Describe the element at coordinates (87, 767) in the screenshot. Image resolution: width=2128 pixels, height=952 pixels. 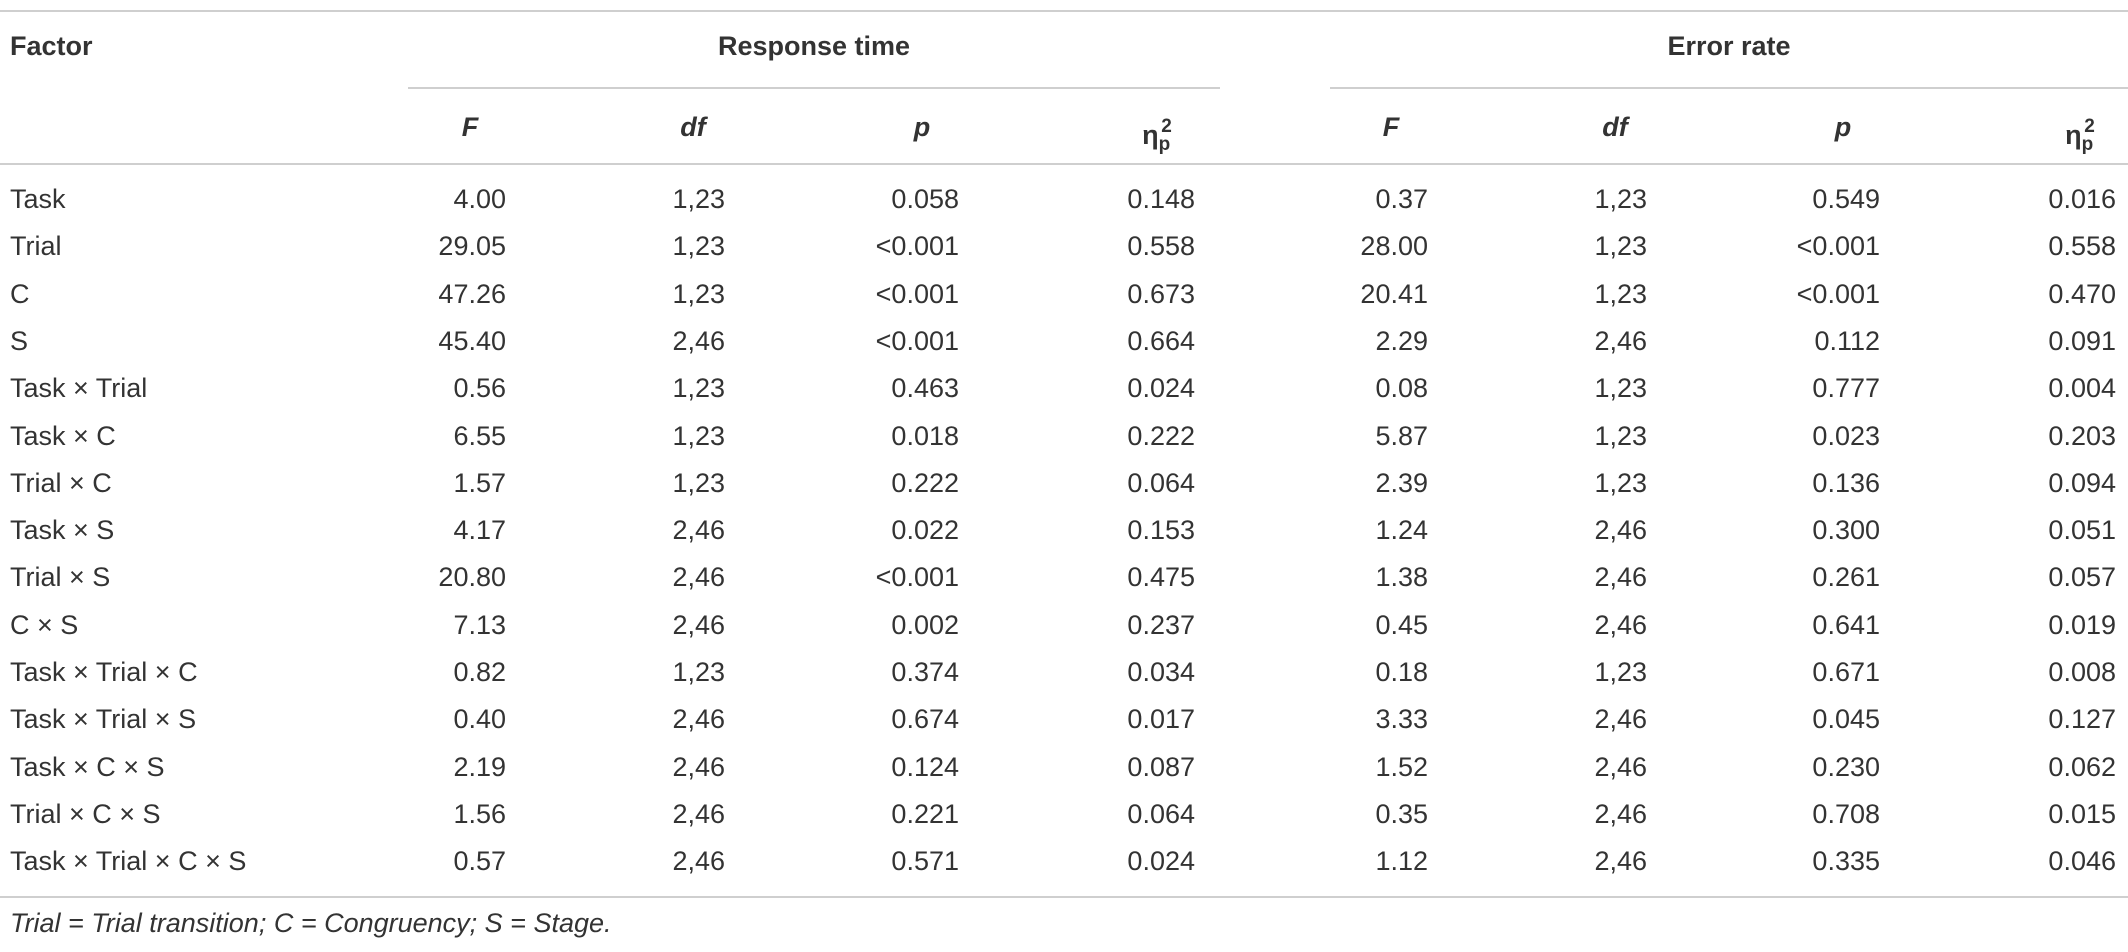
I see `factor-cell: Task × C × S` at that location.